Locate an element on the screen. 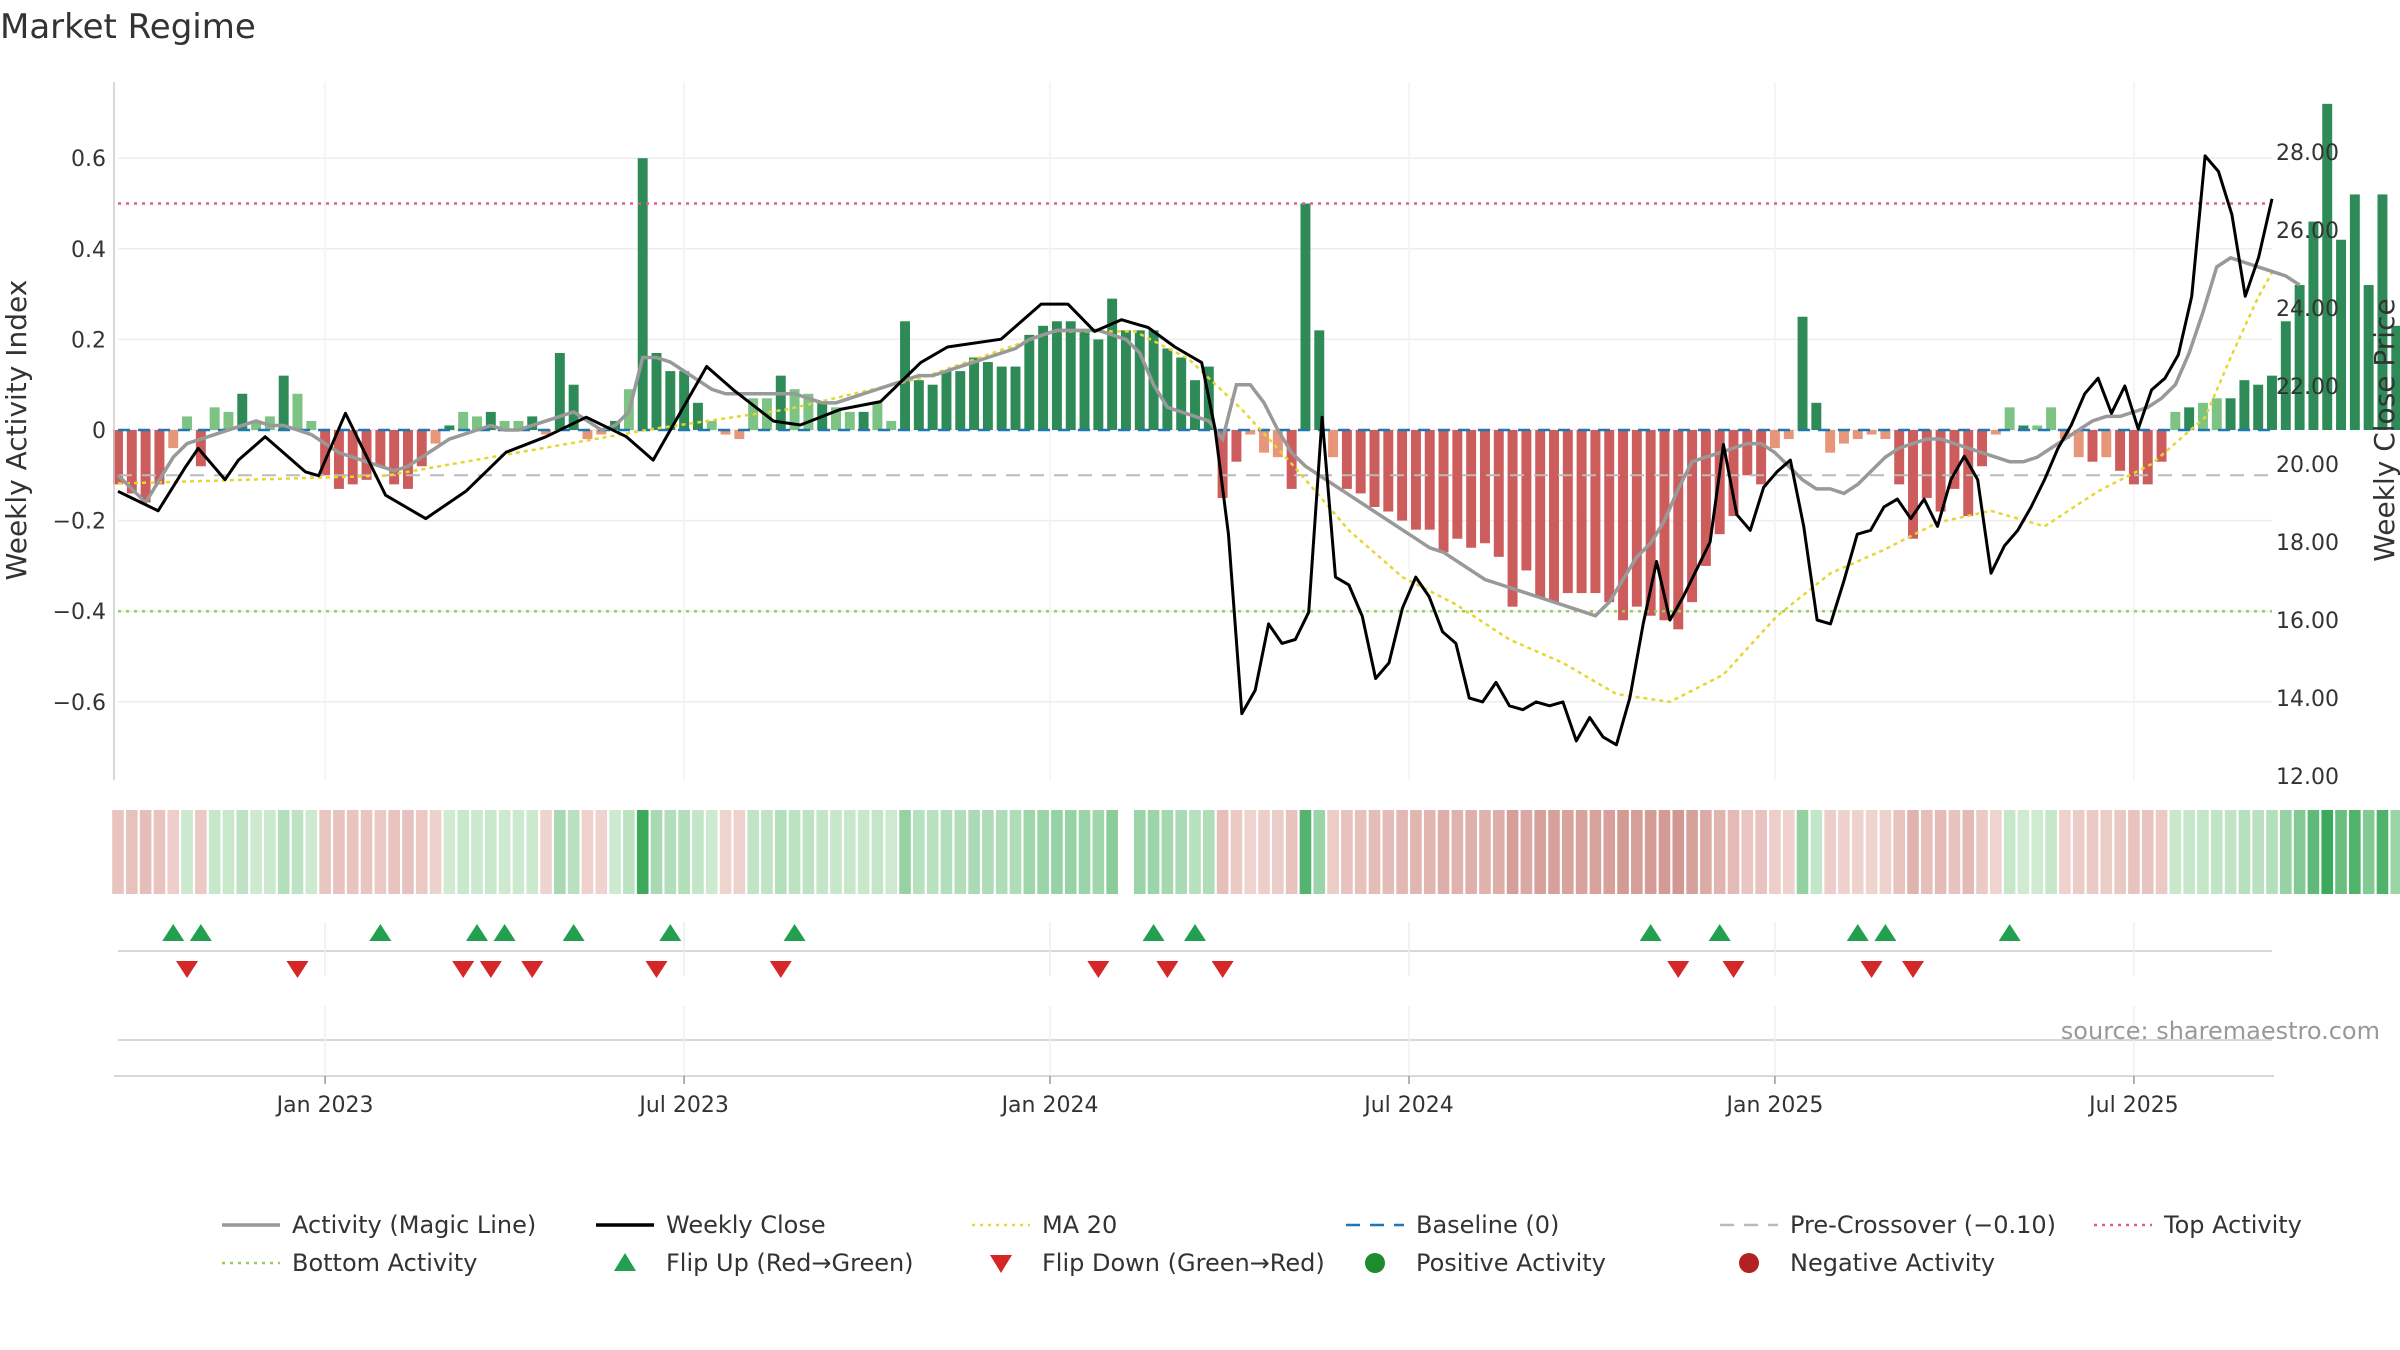 The image size is (2400, 1350). legend-label: Positive Activity is located at coordinates (1511, 1263).